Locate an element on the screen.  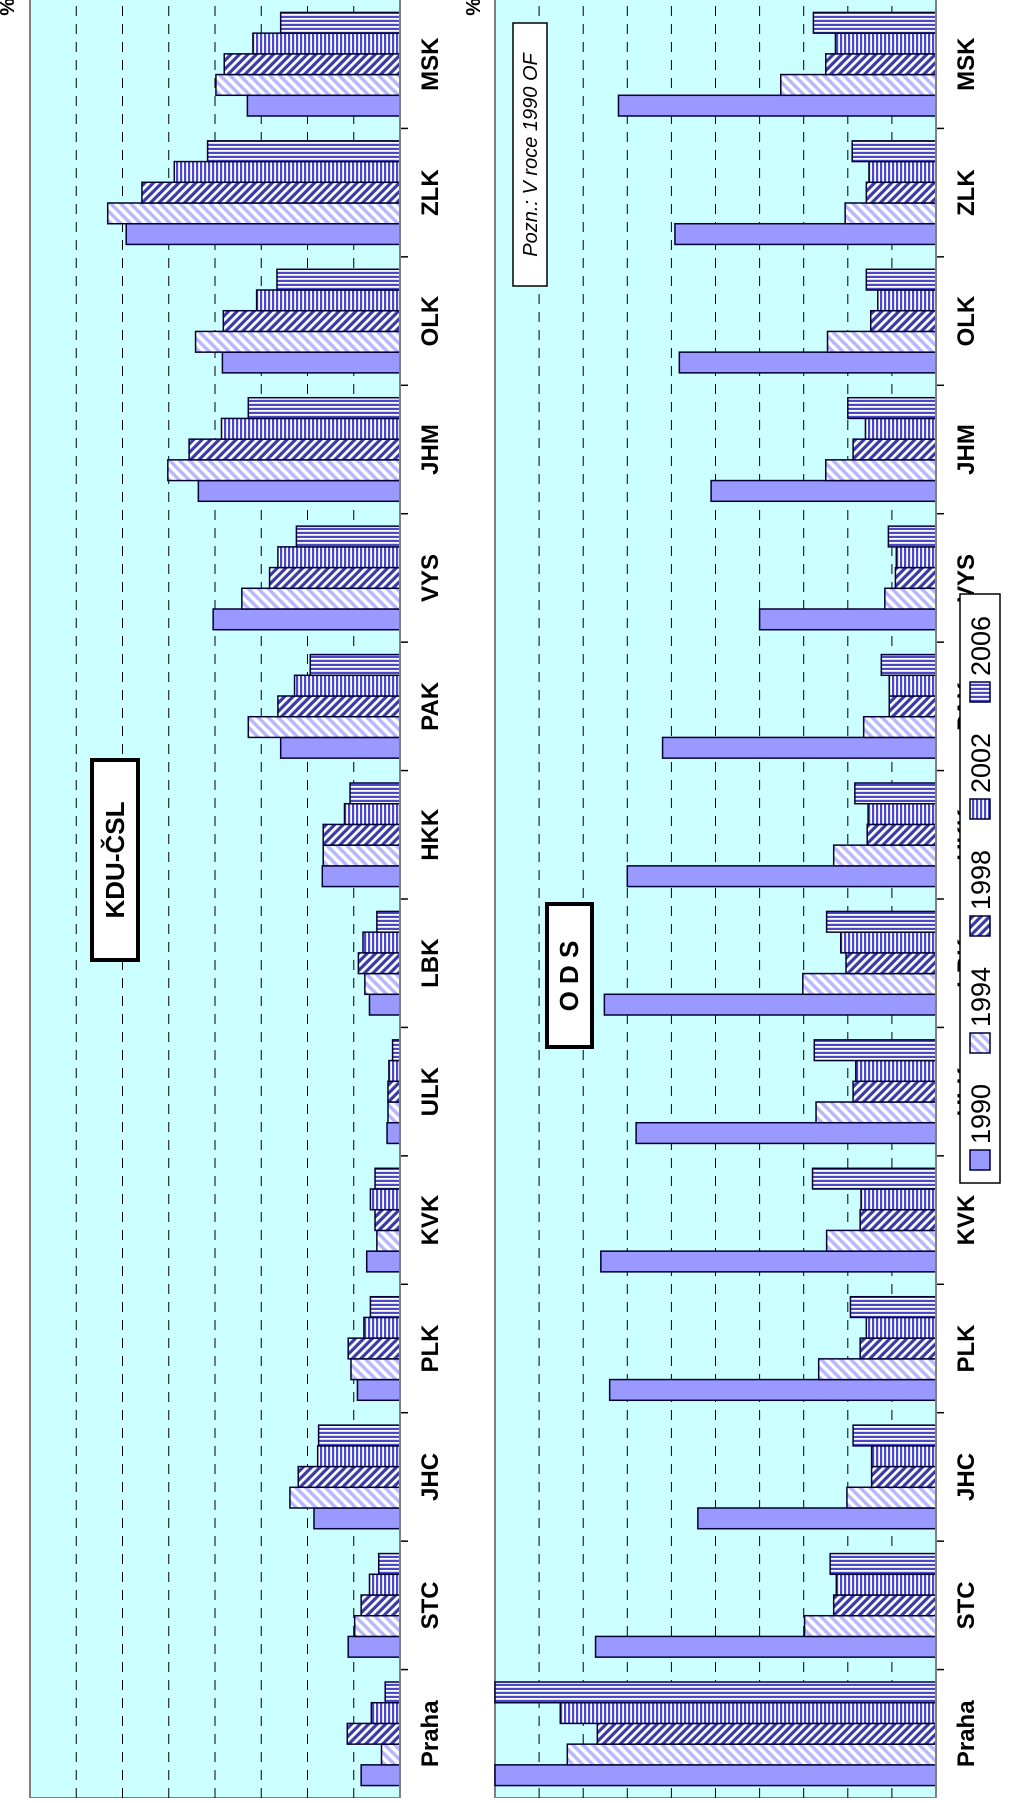
title-box-kdu-csl: KDU-ČSL is located at coordinates (115, 860).